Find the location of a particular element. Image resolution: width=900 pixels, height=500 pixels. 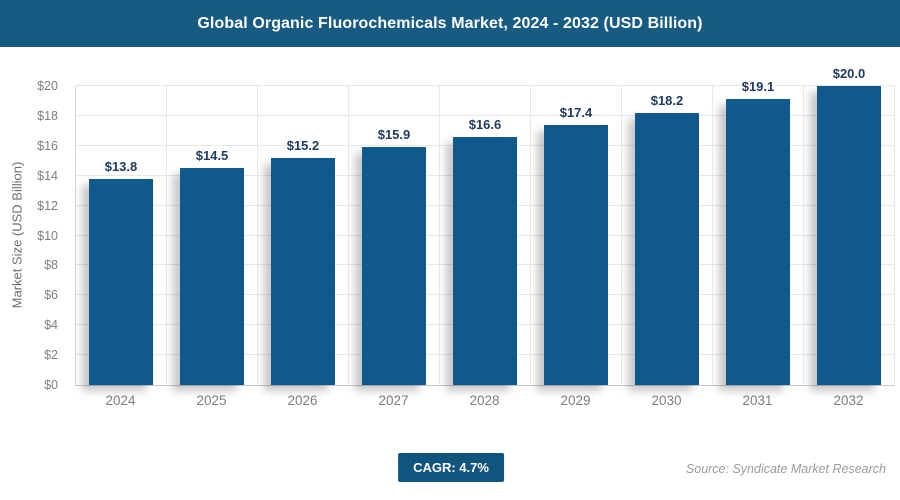

y-tick-label: $4 is located at coordinates (51, 325).